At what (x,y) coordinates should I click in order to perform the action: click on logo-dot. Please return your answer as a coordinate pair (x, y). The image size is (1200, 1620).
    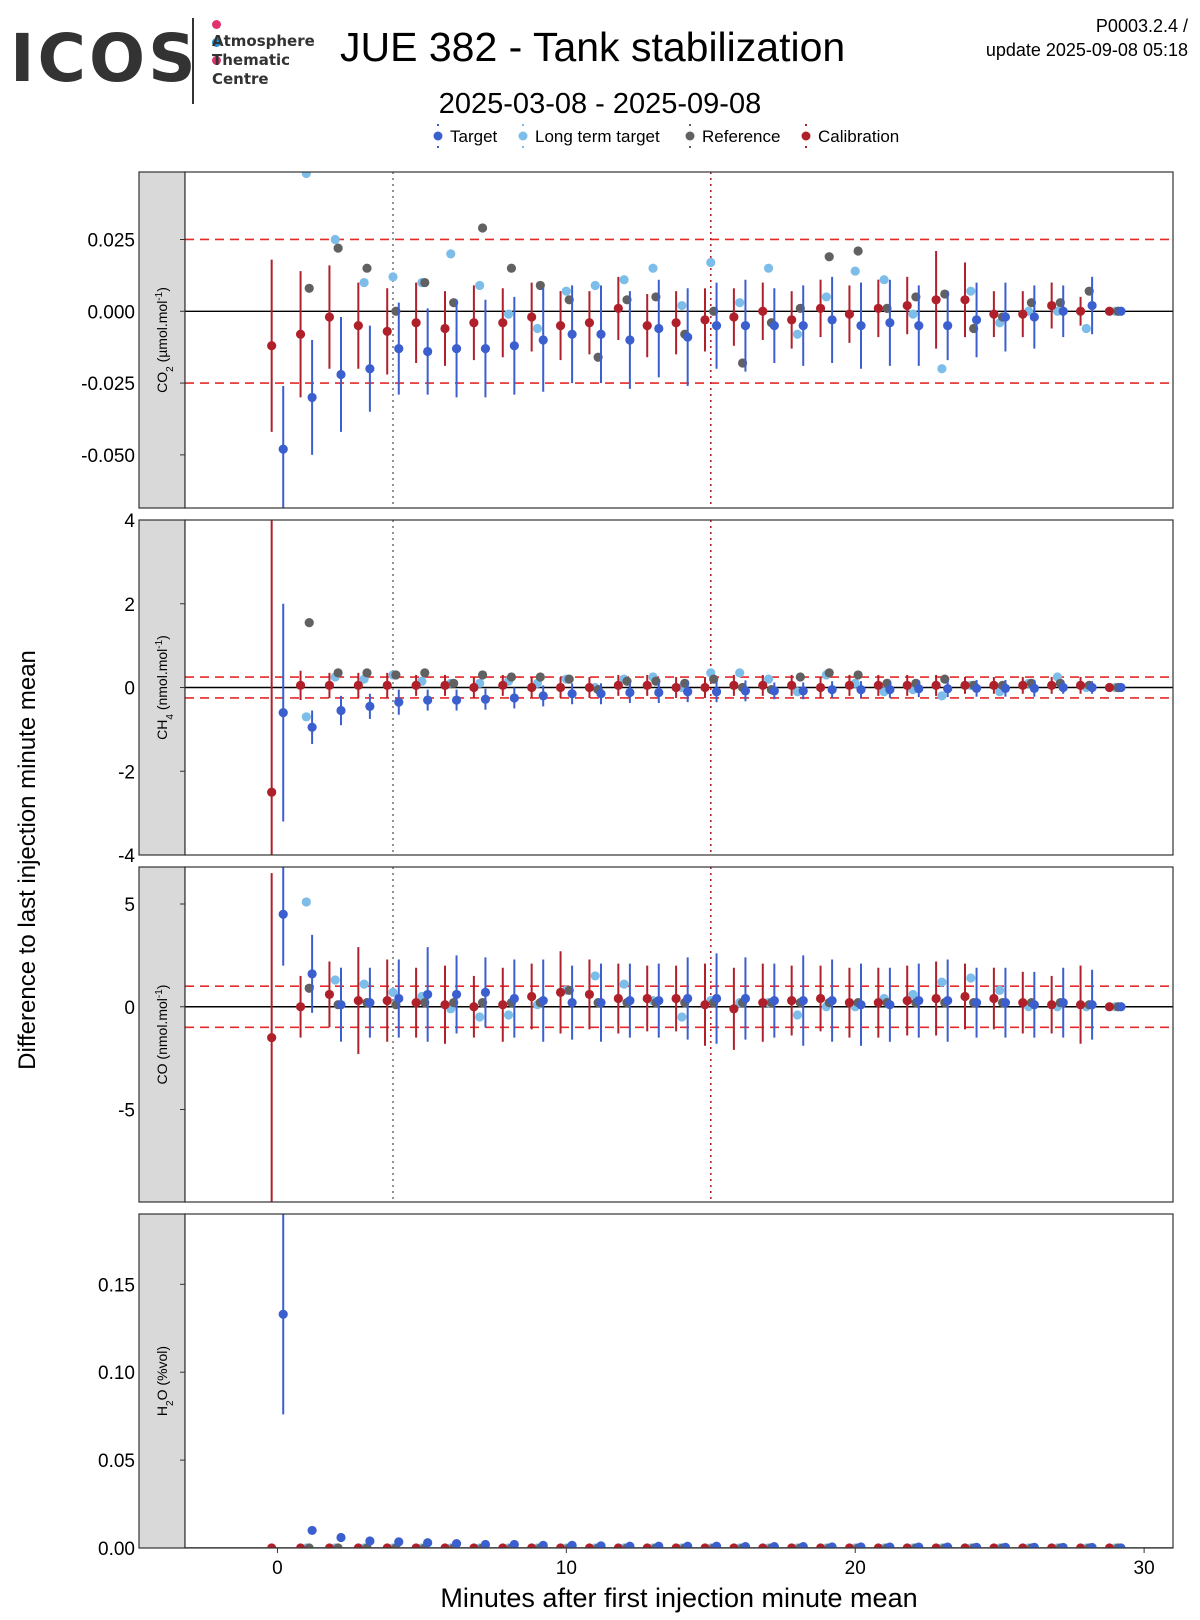
    Looking at the image, I should click on (216, 60).